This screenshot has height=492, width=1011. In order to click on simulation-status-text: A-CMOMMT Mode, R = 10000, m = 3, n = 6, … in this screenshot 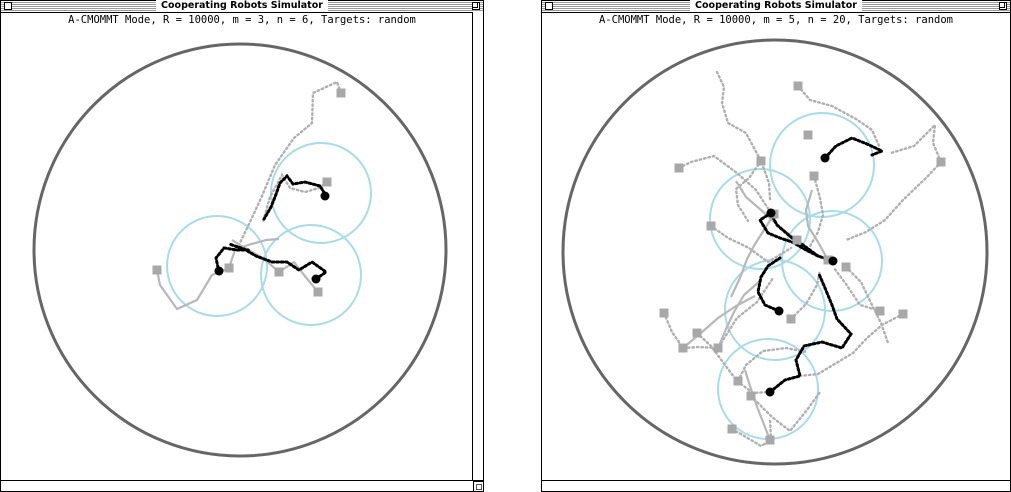, I will do `click(242, 20)`.